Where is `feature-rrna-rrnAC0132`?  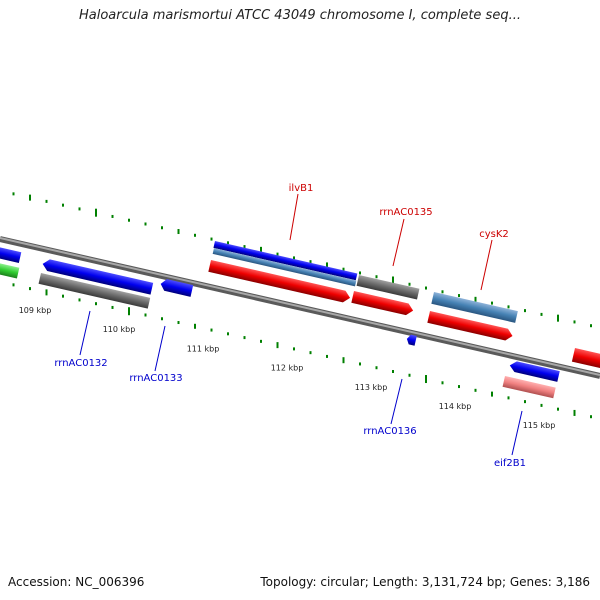
feature-rrna-rrnAC0132 is located at coordinates (94, 291).